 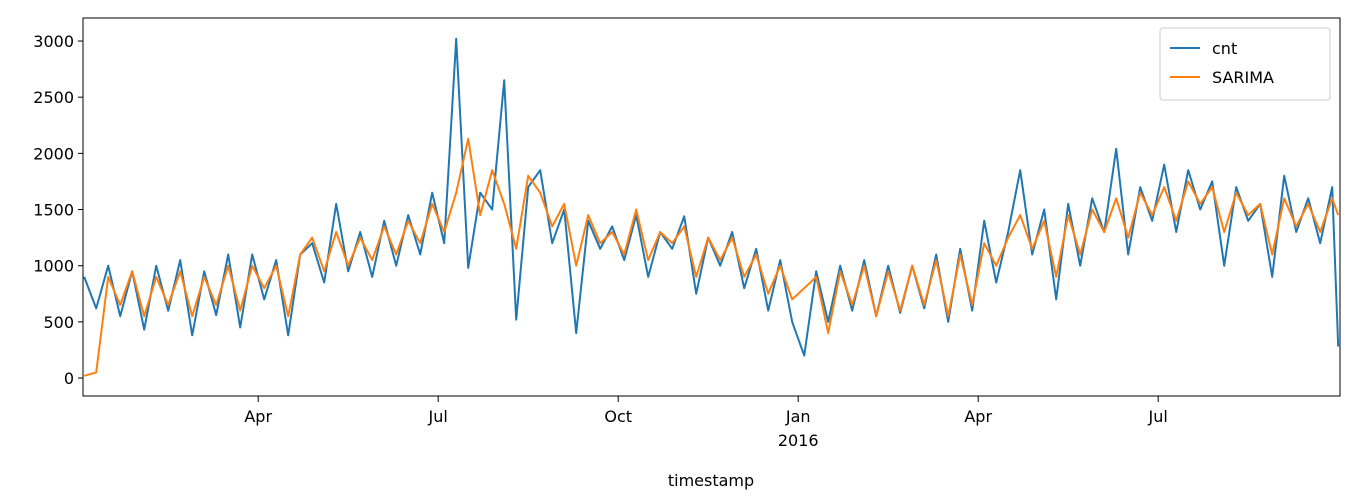 I want to click on y-tick-label: 3000, so click(x=53, y=41).